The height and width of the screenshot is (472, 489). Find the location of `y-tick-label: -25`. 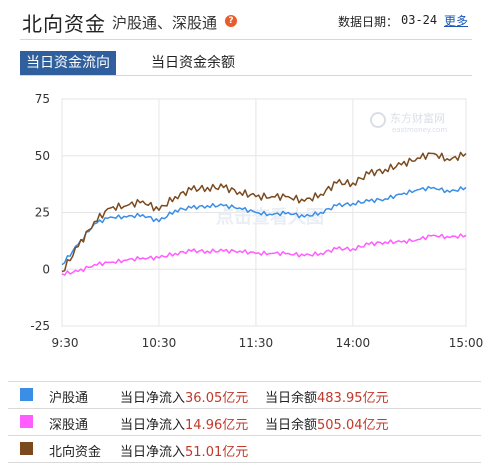

y-tick-label: -25 is located at coordinates (40, 326).